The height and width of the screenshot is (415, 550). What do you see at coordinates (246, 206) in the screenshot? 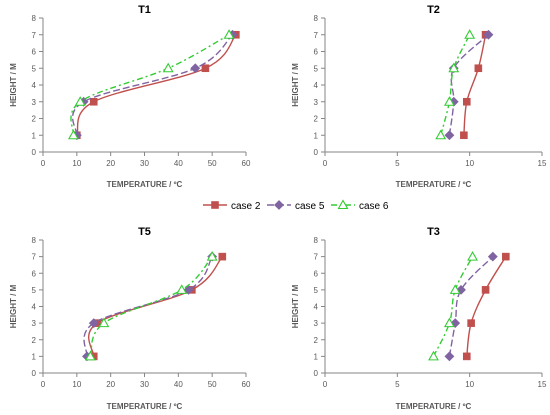
I see `legend-label: case 2` at bounding box center [246, 206].